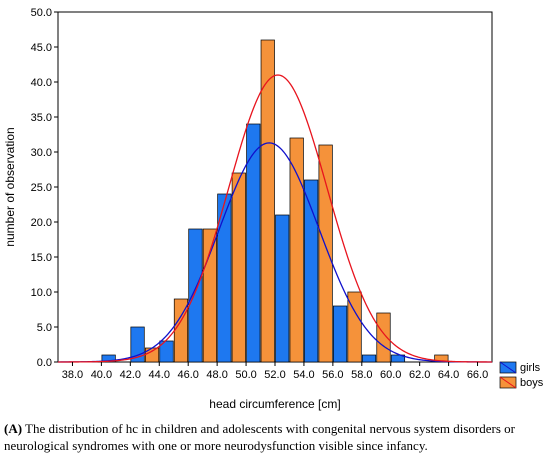 The image size is (550, 467). What do you see at coordinates (41, 83) in the screenshot?
I see `y-tick-label: 40.0` at bounding box center [41, 83].